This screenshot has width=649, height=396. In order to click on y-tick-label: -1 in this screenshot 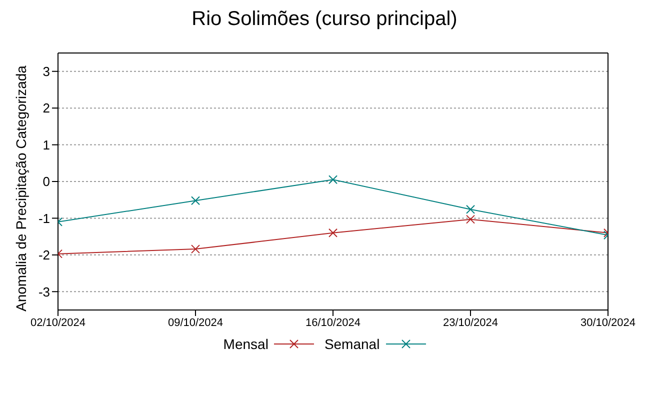, I will do `click(44, 218)`.